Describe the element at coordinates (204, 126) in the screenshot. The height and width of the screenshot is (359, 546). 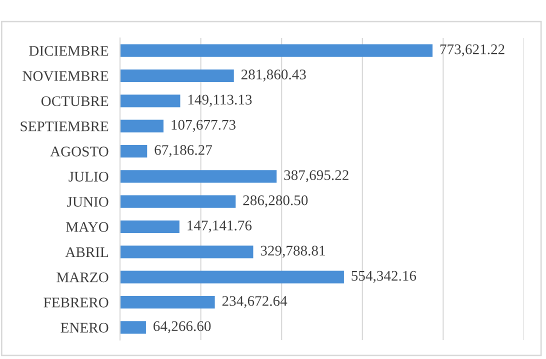
I see `data-label: 107,677.73` at that location.